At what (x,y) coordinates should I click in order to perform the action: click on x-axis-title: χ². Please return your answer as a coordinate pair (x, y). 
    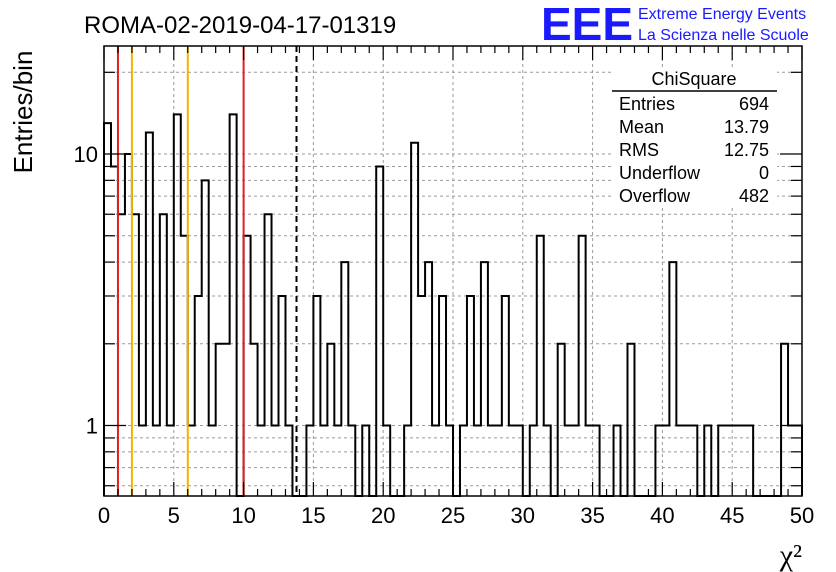
    Looking at the image, I should click on (790, 555).